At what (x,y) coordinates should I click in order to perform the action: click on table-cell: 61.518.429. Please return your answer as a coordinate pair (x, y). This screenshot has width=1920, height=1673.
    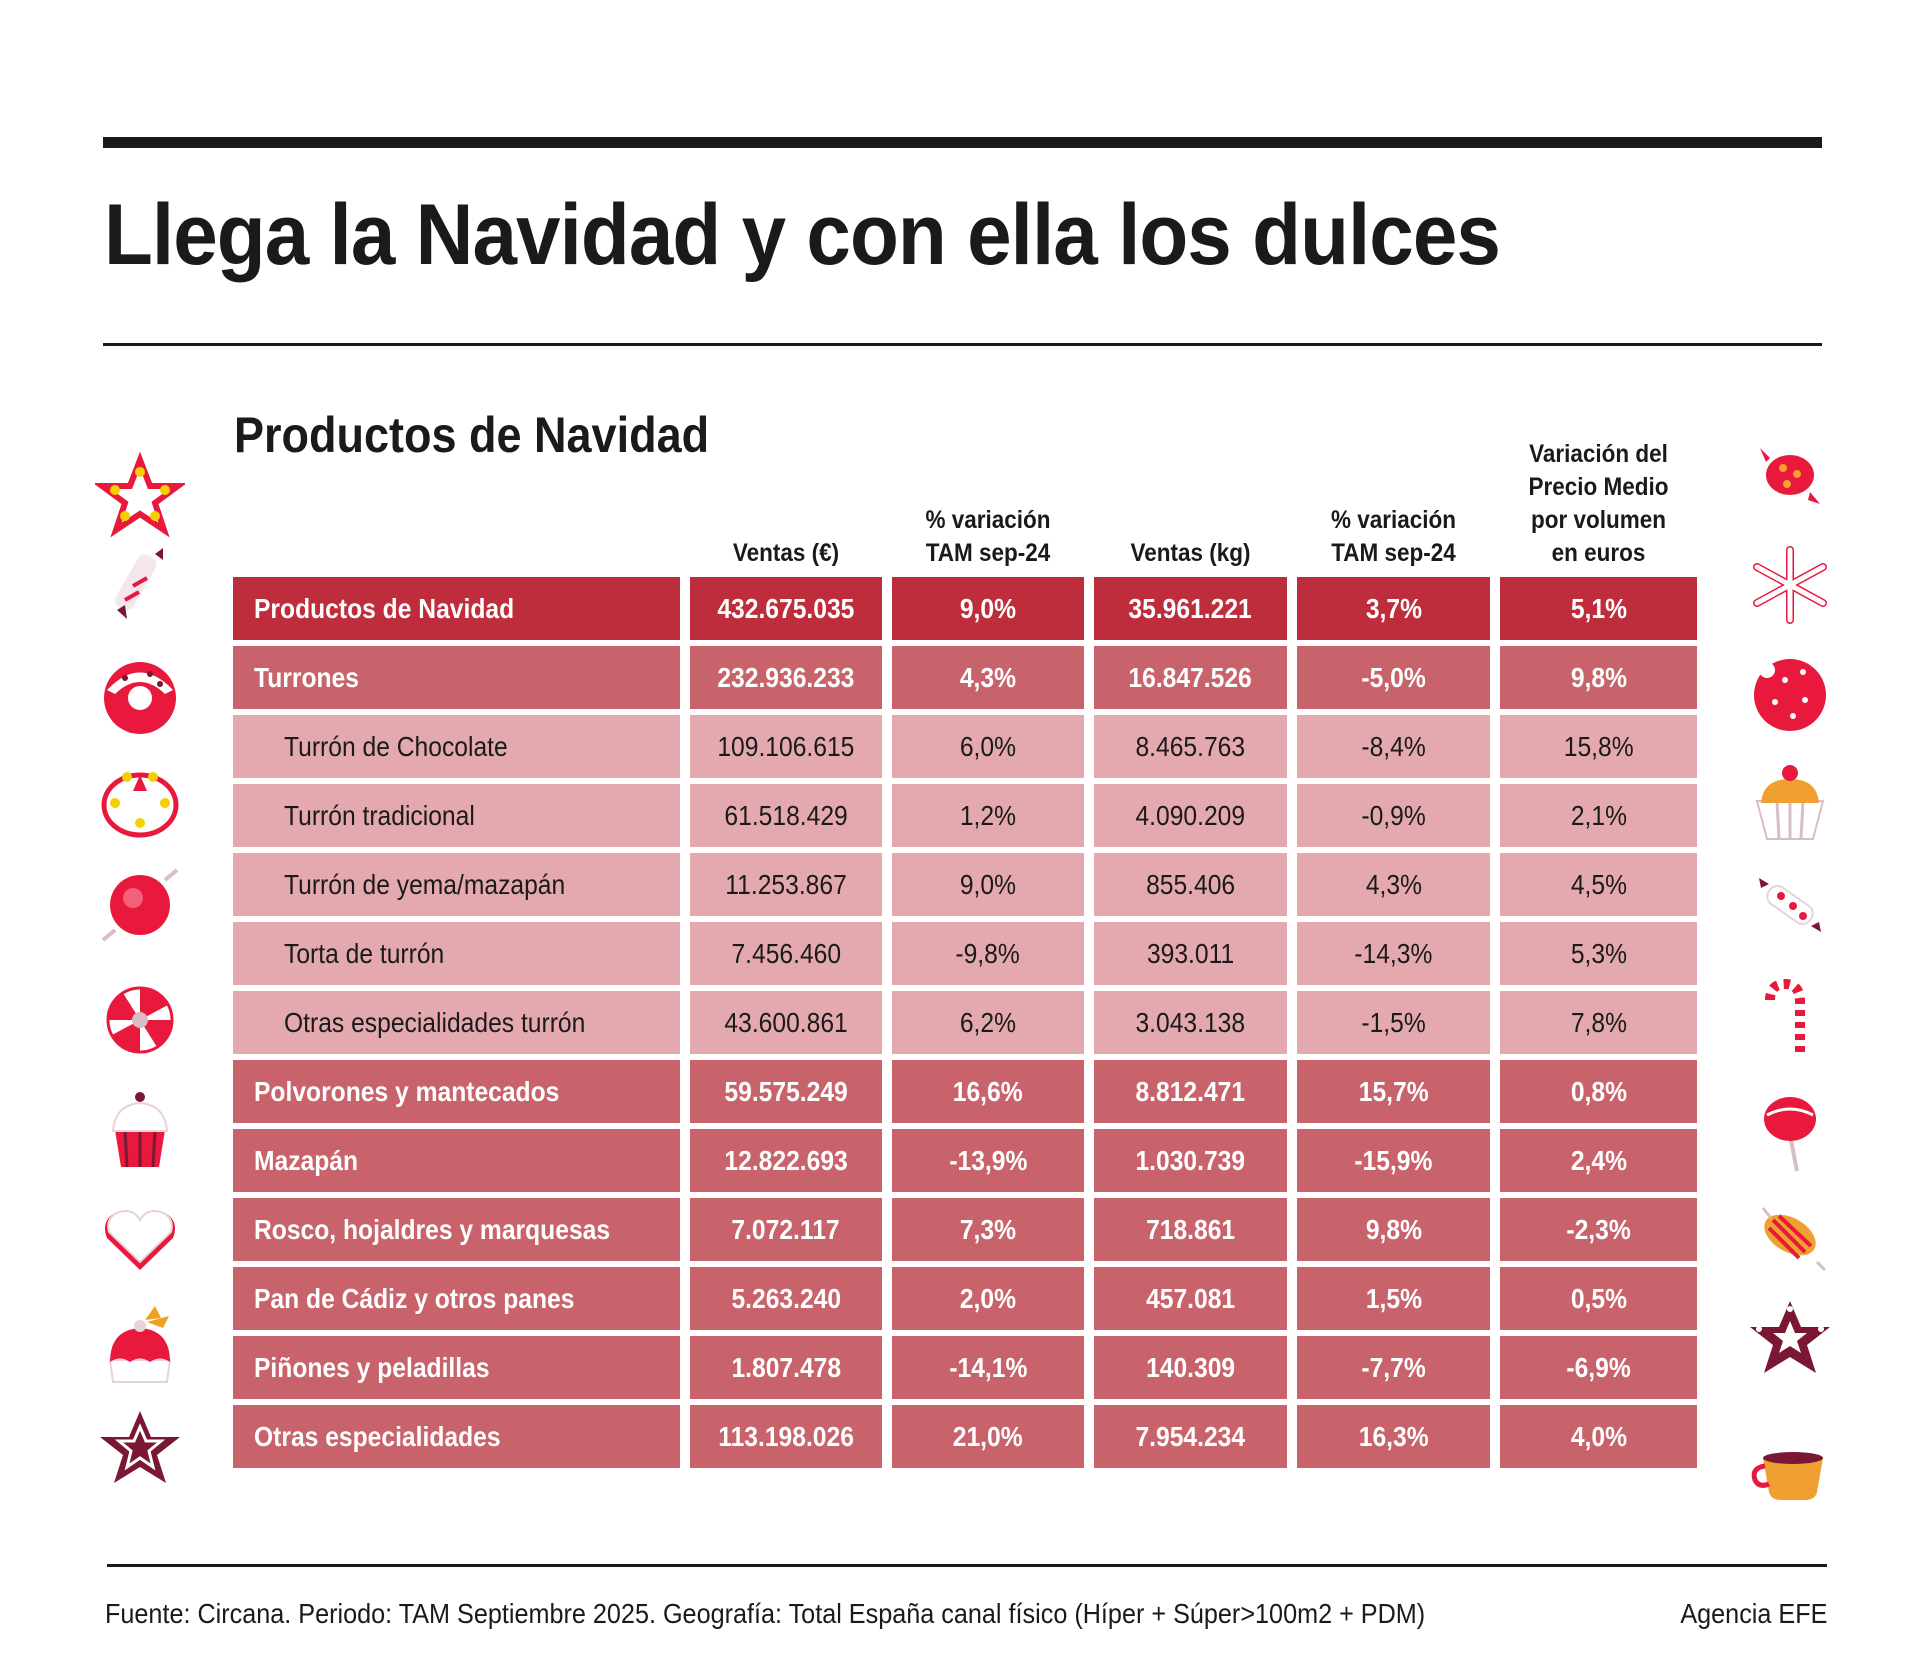
    Looking at the image, I should click on (786, 815).